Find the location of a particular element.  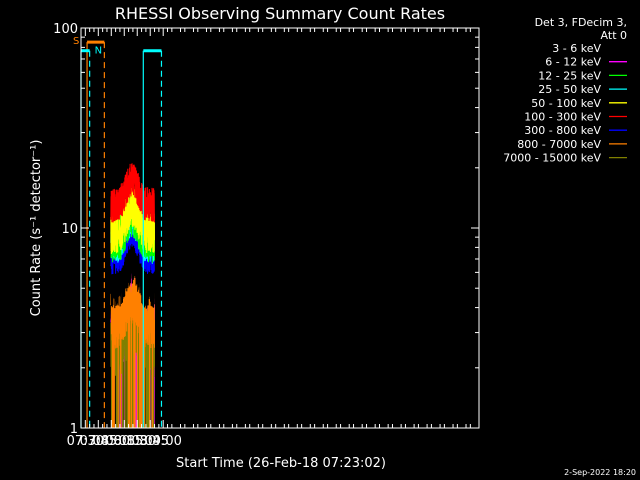

data-layer is located at coordinates (132, 296).